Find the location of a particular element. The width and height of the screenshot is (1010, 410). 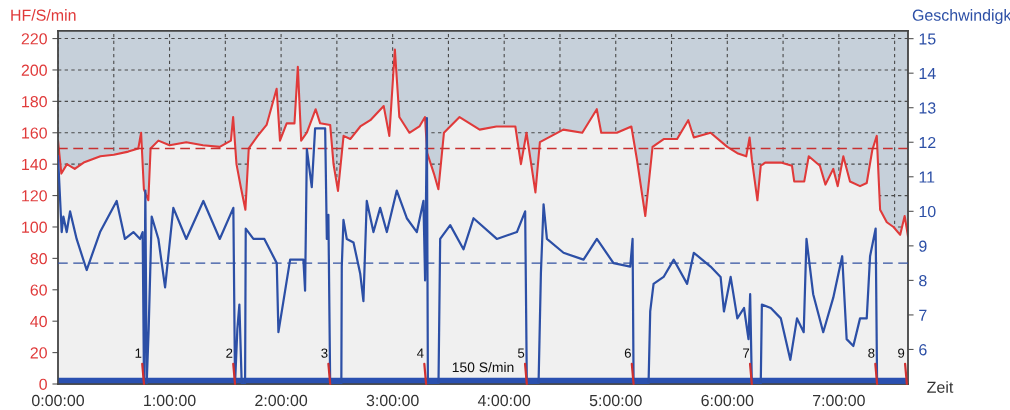

y-tick-label: 120 is located at coordinates (34, 196).